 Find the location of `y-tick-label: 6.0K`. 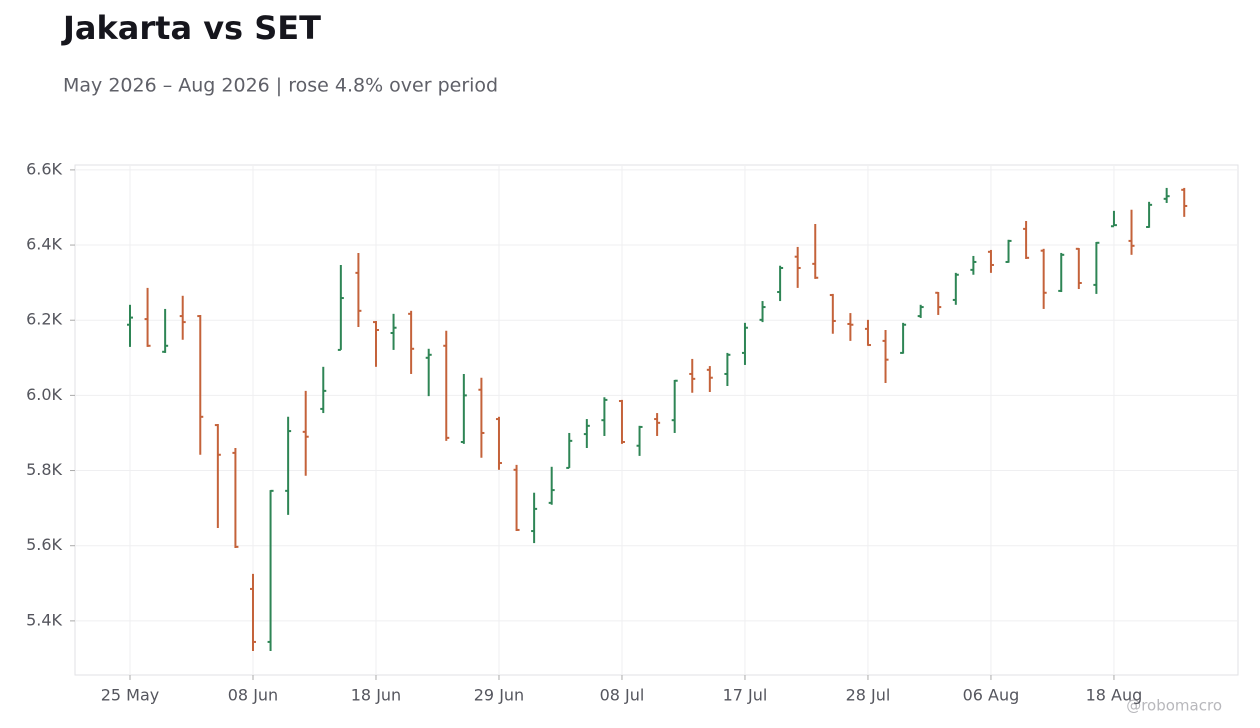

y-tick-label: 6.0K is located at coordinates (44, 394).